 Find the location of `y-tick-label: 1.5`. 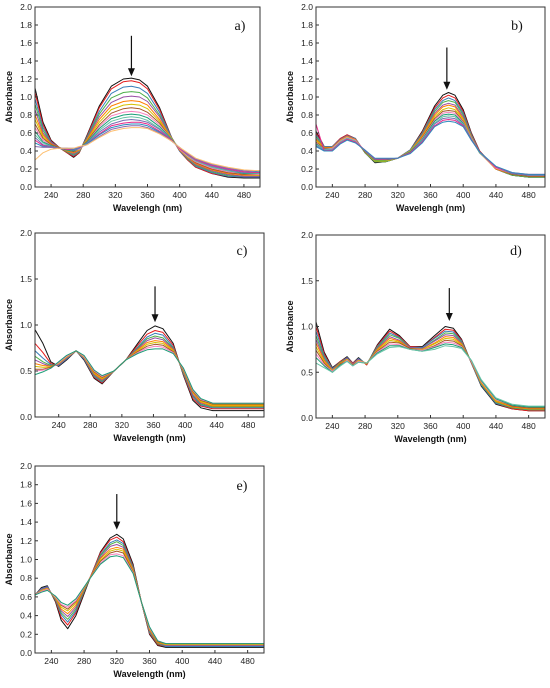

y-tick-label: 1.5 is located at coordinates (26, 279).